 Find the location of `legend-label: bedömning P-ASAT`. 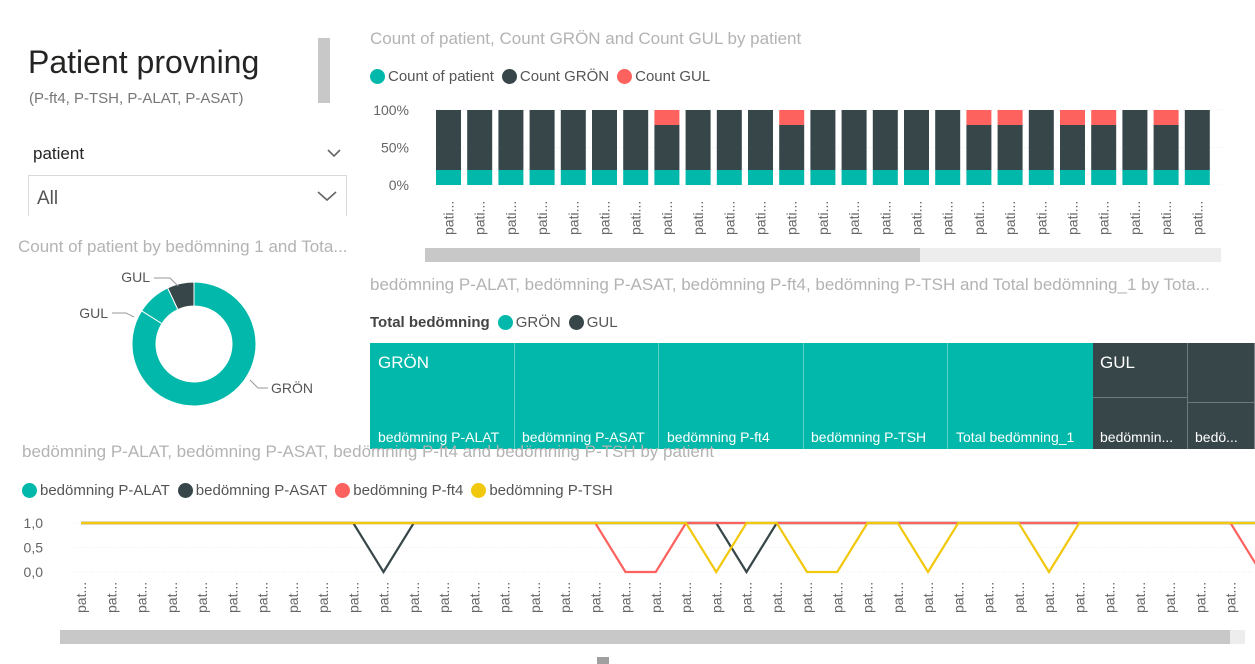

legend-label: bedömning P-ASAT is located at coordinates (261, 490).